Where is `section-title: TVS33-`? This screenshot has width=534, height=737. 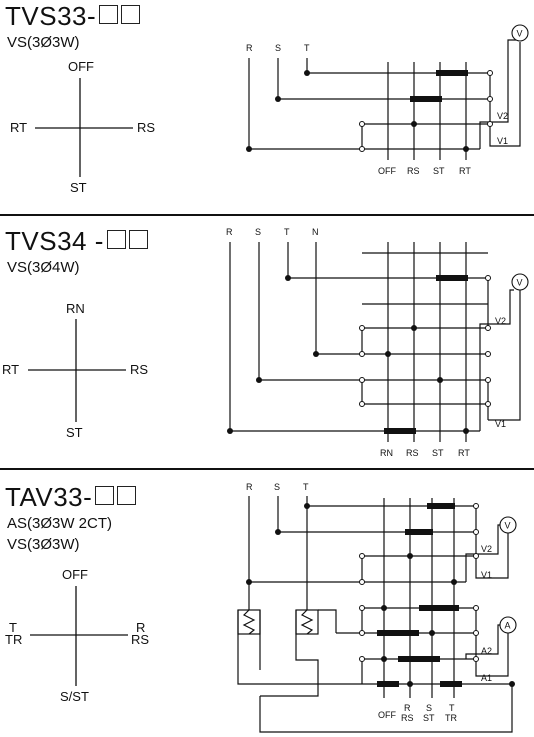 section-title: TVS33- is located at coordinates (73, 16).